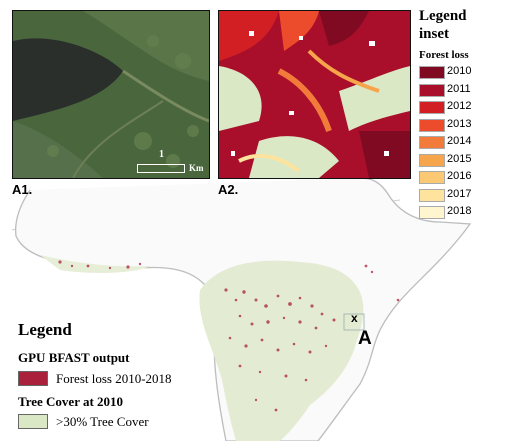 This screenshot has height=441, width=516. Describe the element at coordinates (432, 177) in the screenshot. I see `inset-swatch-2016` at that location.